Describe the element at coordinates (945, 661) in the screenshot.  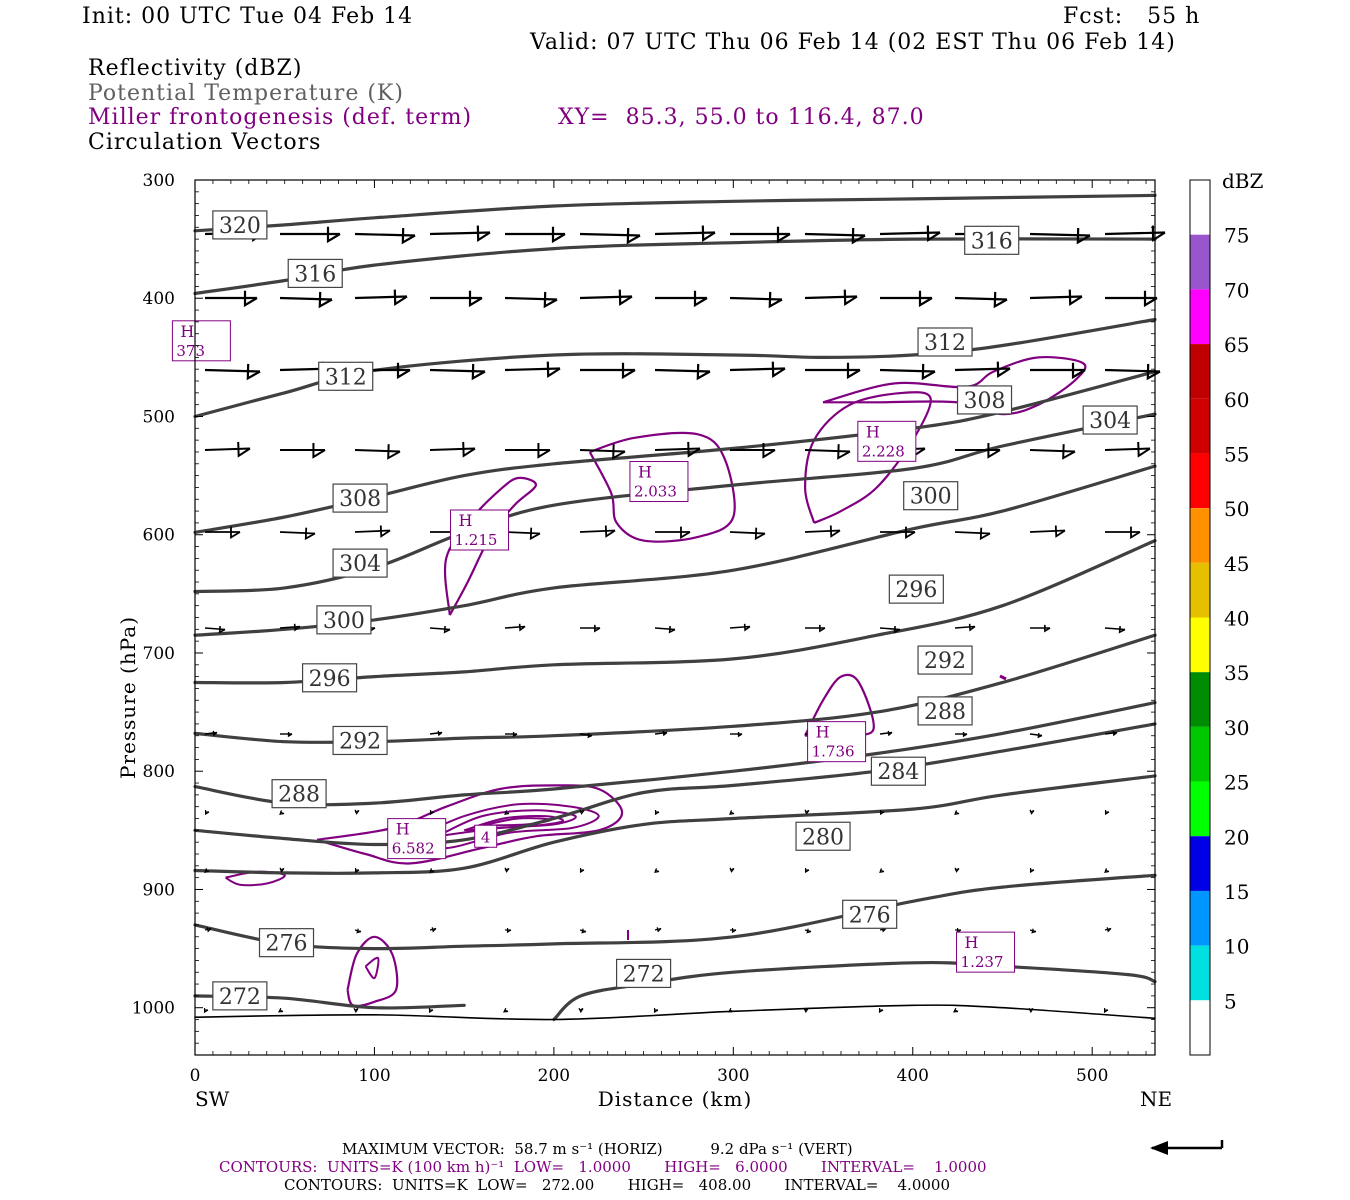
I see `theta-label: 292` at that location.